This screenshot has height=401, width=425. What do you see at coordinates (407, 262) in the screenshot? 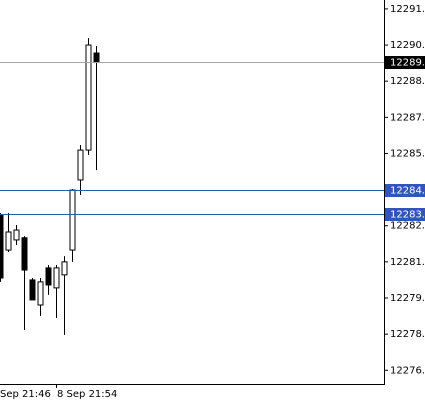
I see `y-tick-label: 12281.0` at bounding box center [407, 262].